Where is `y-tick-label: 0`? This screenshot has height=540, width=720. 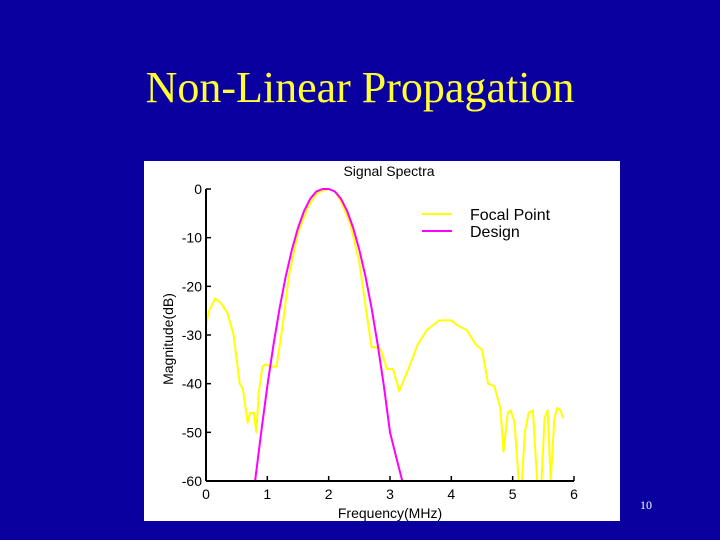
y-tick-label: 0 is located at coordinates (198, 189).